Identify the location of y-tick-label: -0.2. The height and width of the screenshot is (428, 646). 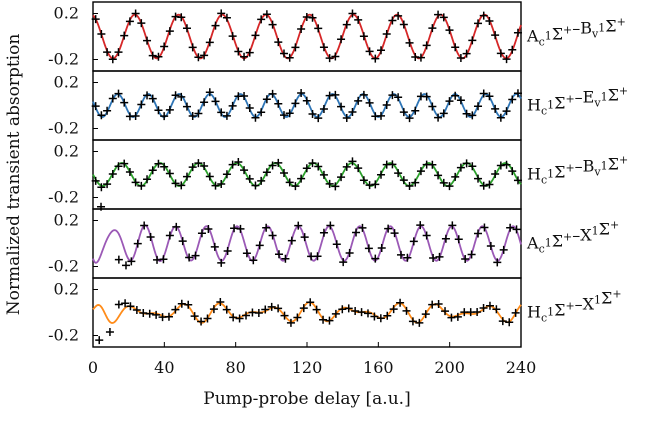
(63, 128).